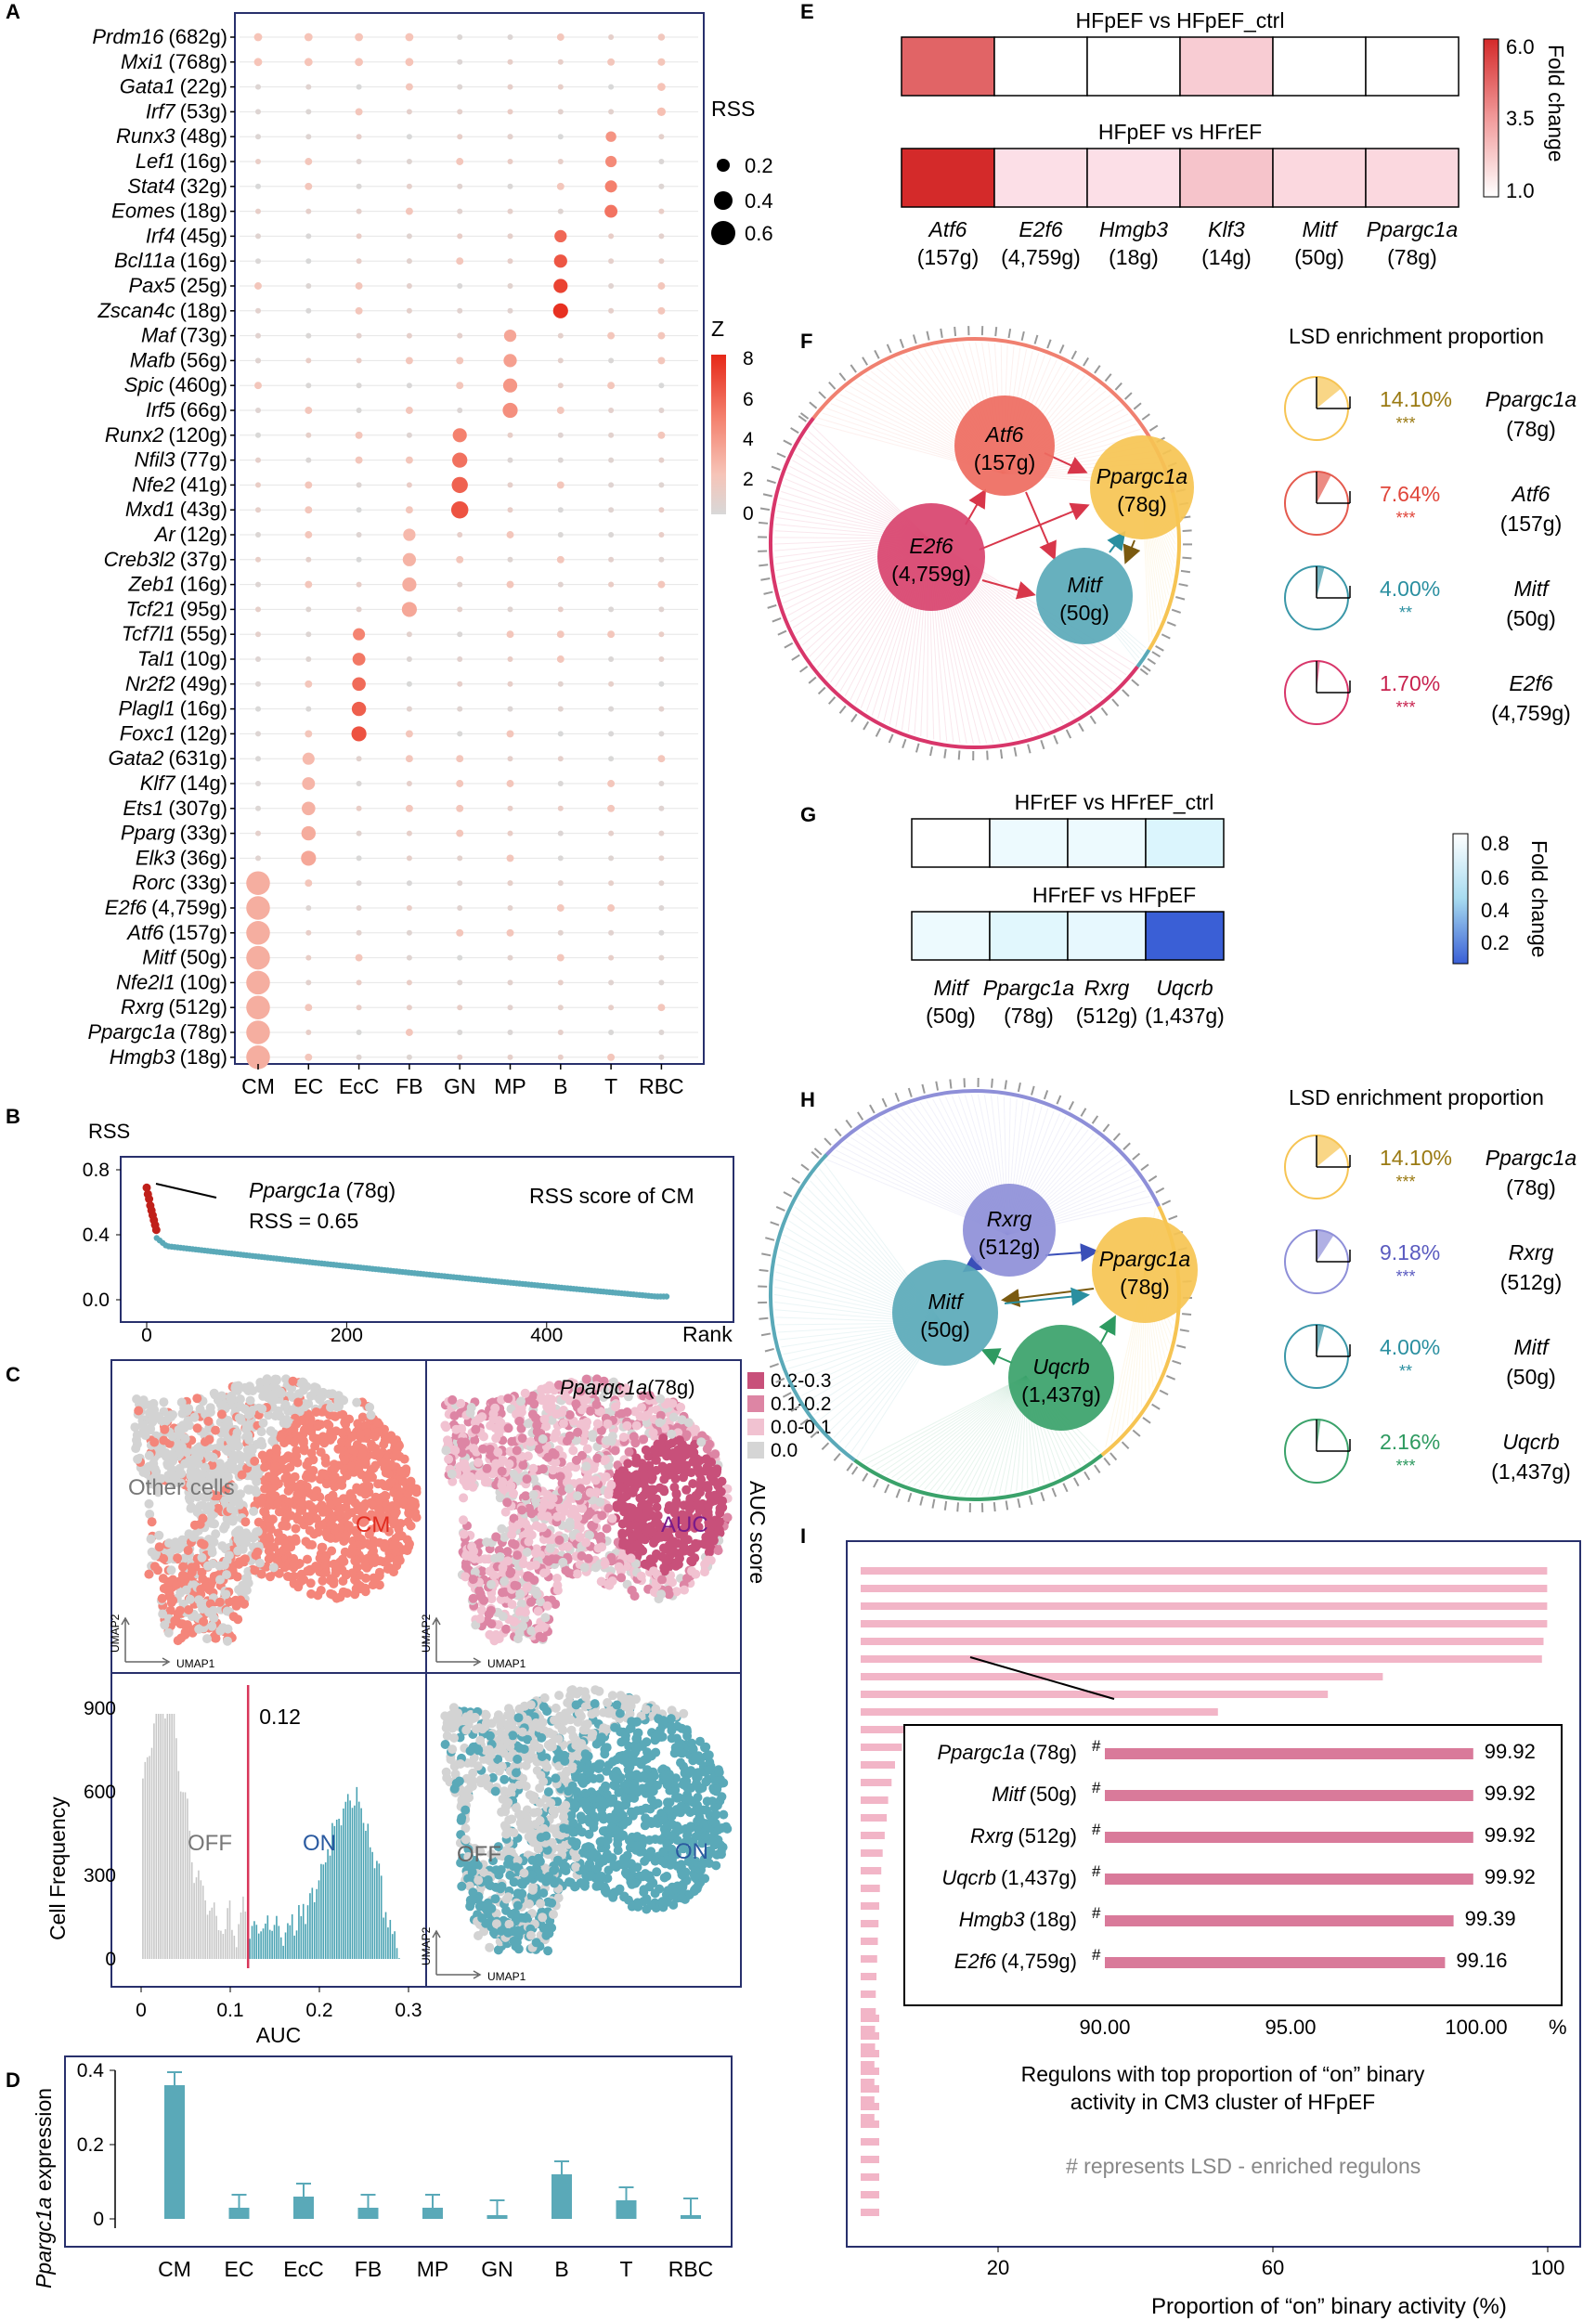 Image resolution: width=1596 pixels, height=2321 pixels. I want to click on regulon-label: Nfe2 (41g), so click(179, 485).